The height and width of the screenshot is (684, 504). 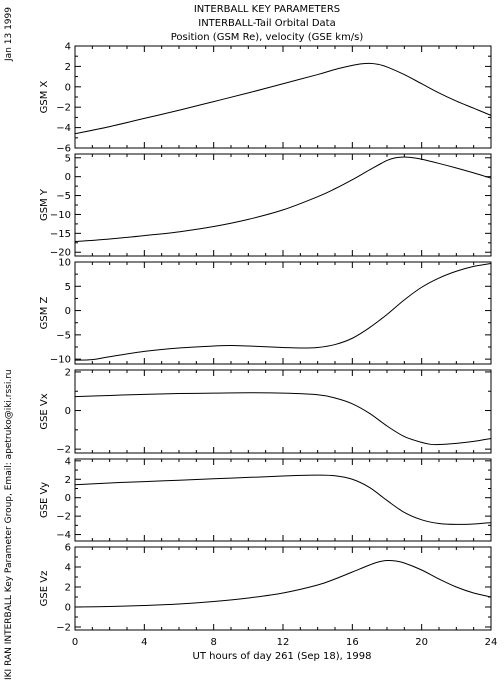 What do you see at coordinates (60, 253) in the screenshot?
I see `y-tick-label: −20` at bounding box center [60, 253].